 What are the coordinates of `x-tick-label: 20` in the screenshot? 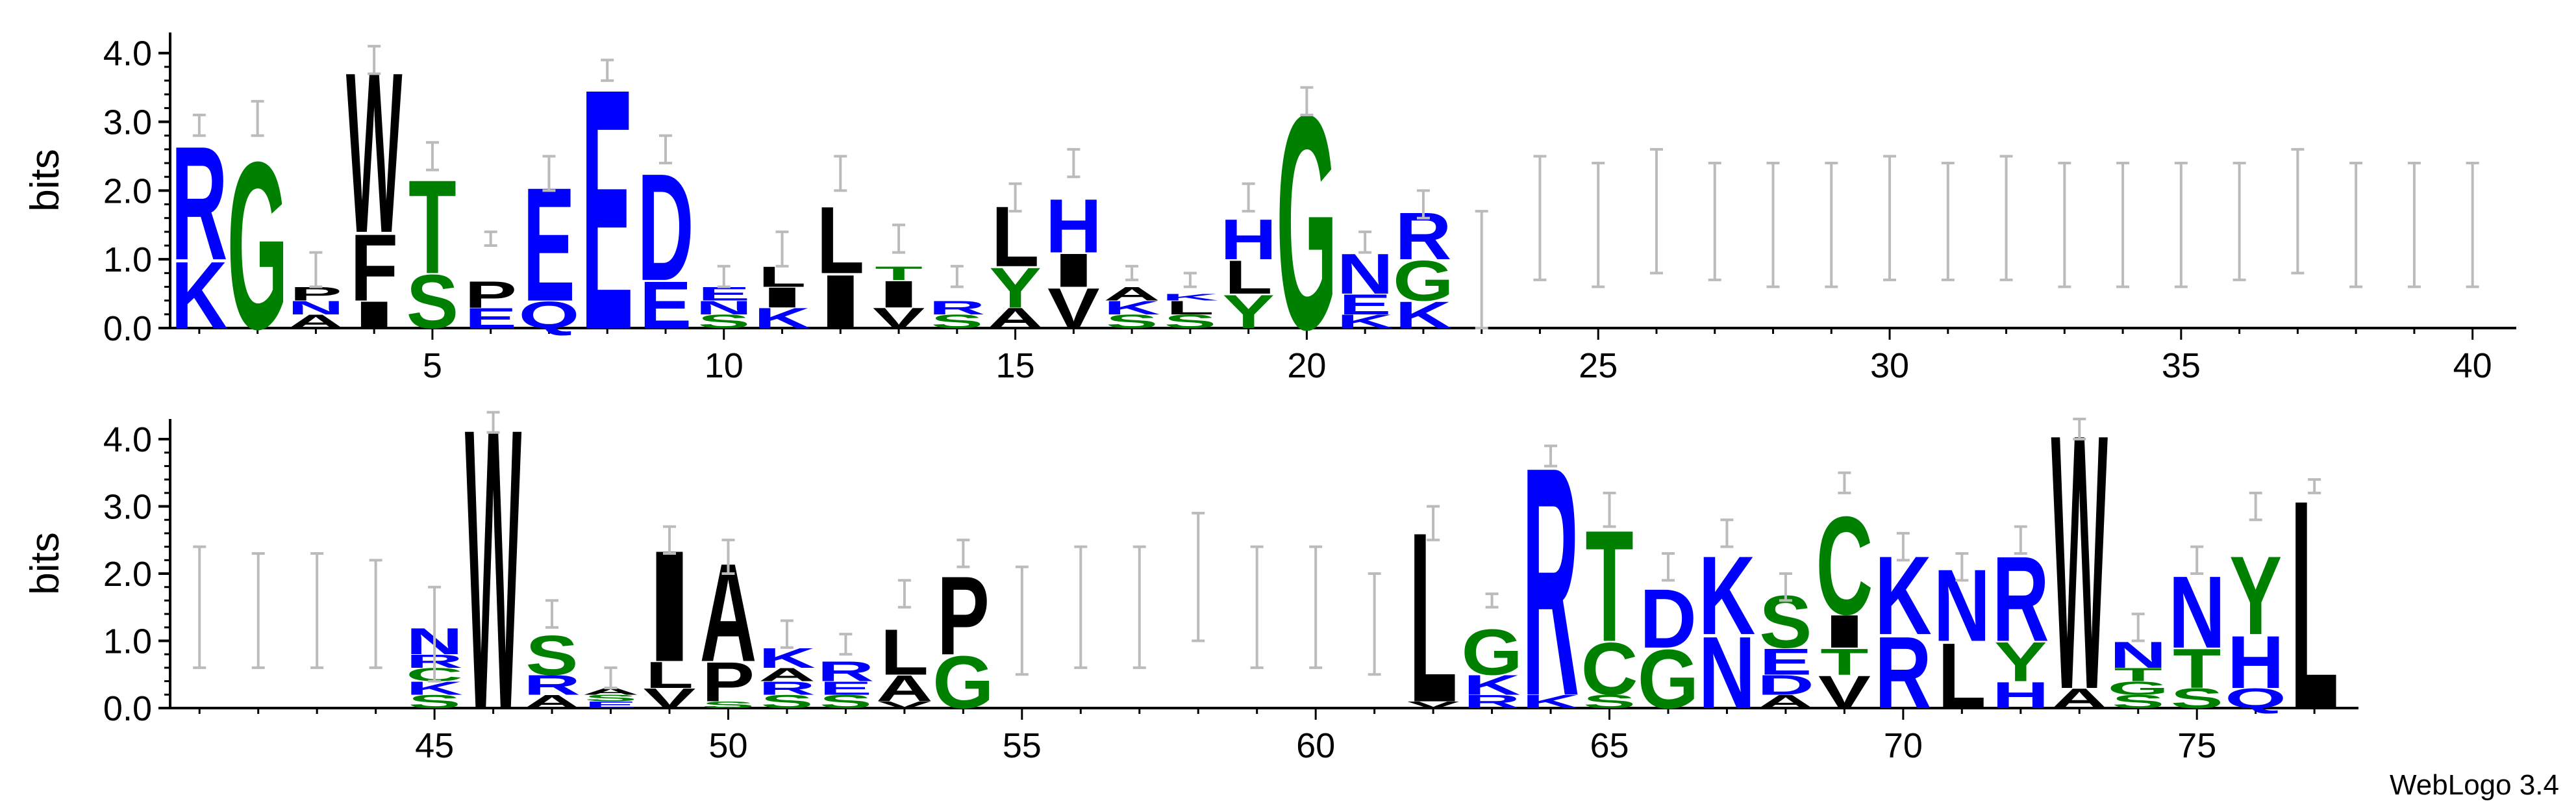 It's located at (1306, 365).